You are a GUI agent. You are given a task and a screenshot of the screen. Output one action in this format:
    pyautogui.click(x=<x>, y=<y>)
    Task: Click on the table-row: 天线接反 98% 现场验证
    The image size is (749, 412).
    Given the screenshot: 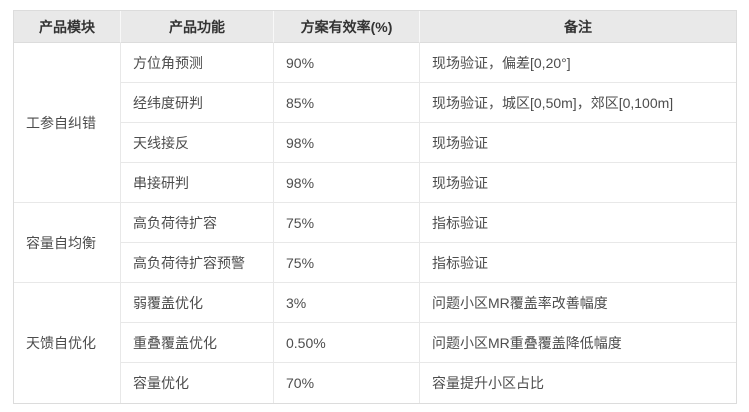 What is the action you would take?
    pyautogui.click(x=375, y=143)
    